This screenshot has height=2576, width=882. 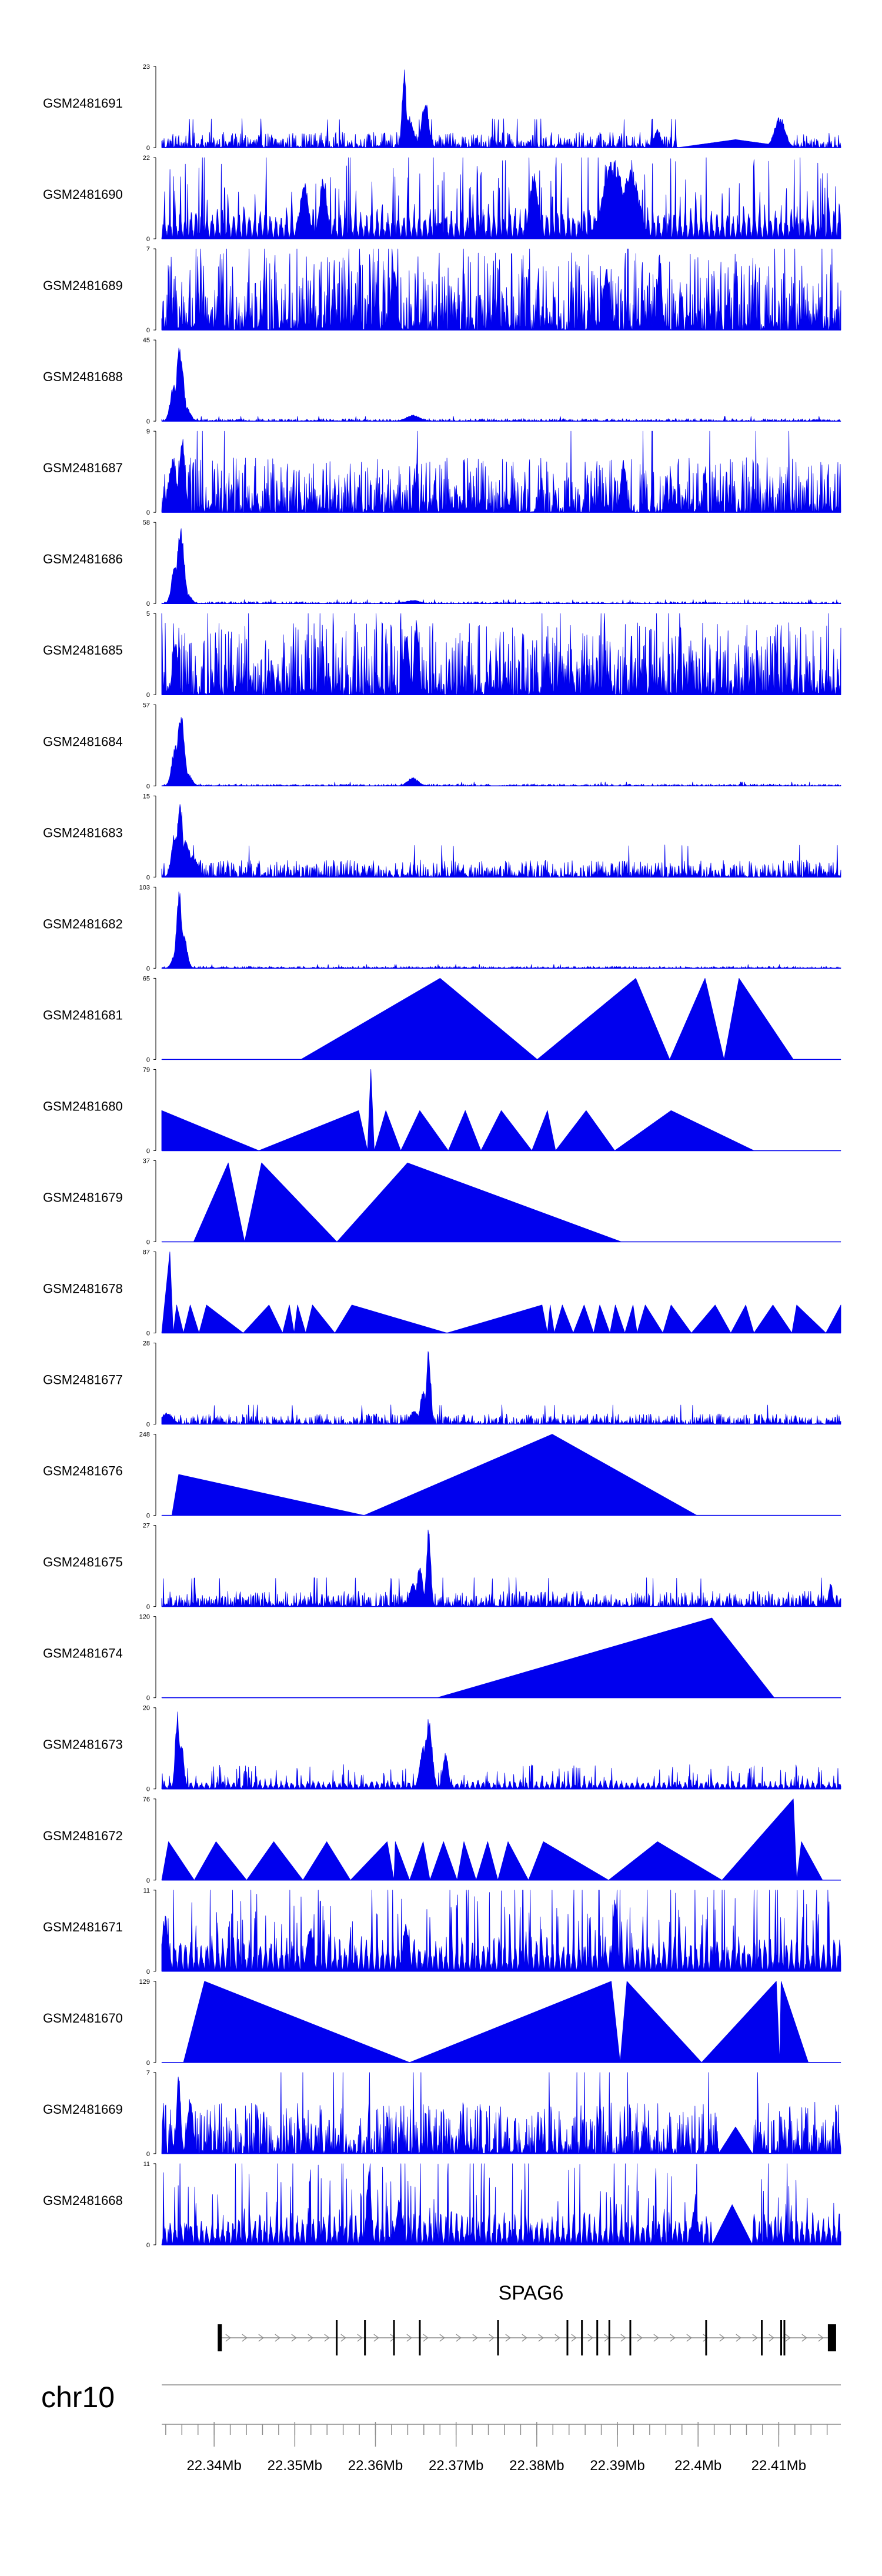 What do you see at coordinates (295, 2466) in the screenshot?
I see `axis-tick-label: 22.35Mb` at bounding box center [295, 2466].